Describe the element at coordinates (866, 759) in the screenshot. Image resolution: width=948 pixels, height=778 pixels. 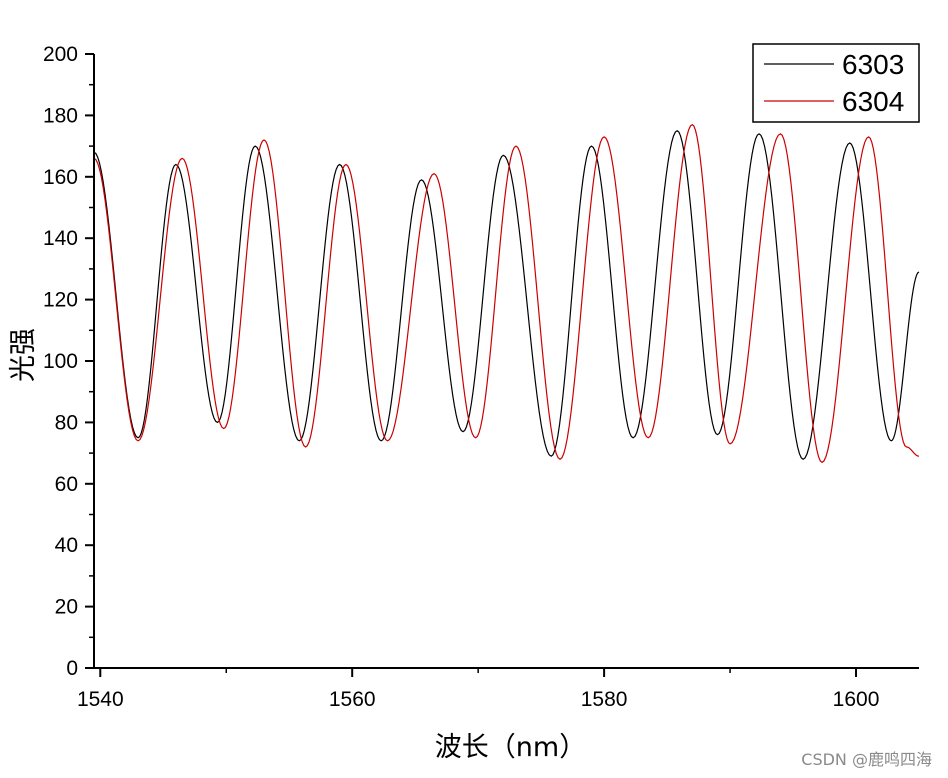
I see `watermark: CSDN @鹿鸣四海` at that location.